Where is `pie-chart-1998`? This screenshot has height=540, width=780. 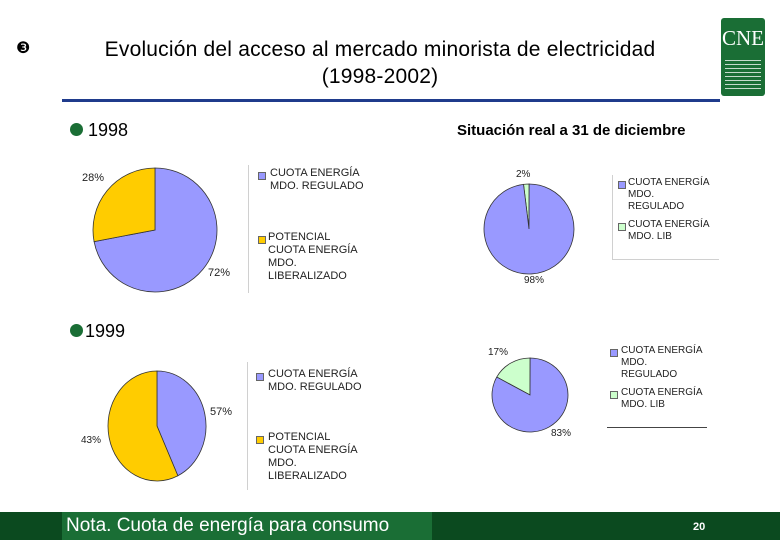 pie-chart-1998 is located at coordinates (155, 230).